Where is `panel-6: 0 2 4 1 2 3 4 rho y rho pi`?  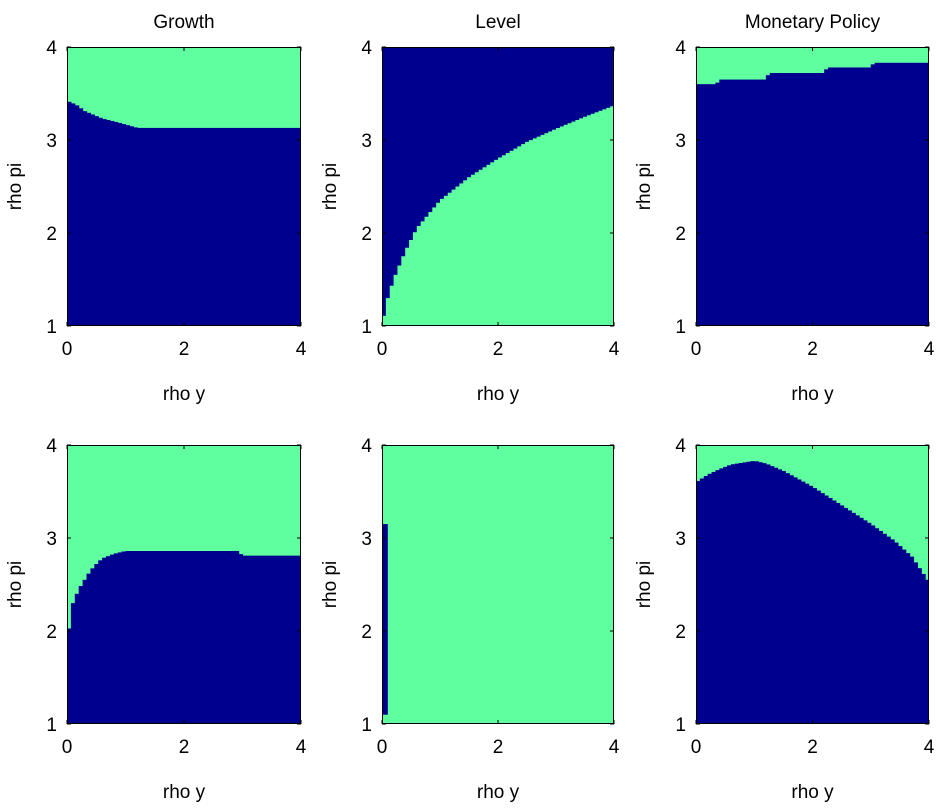
panel-6: 0 2 4 1 2 3 4 rho y rho pi is located at coordinates (784, 619).